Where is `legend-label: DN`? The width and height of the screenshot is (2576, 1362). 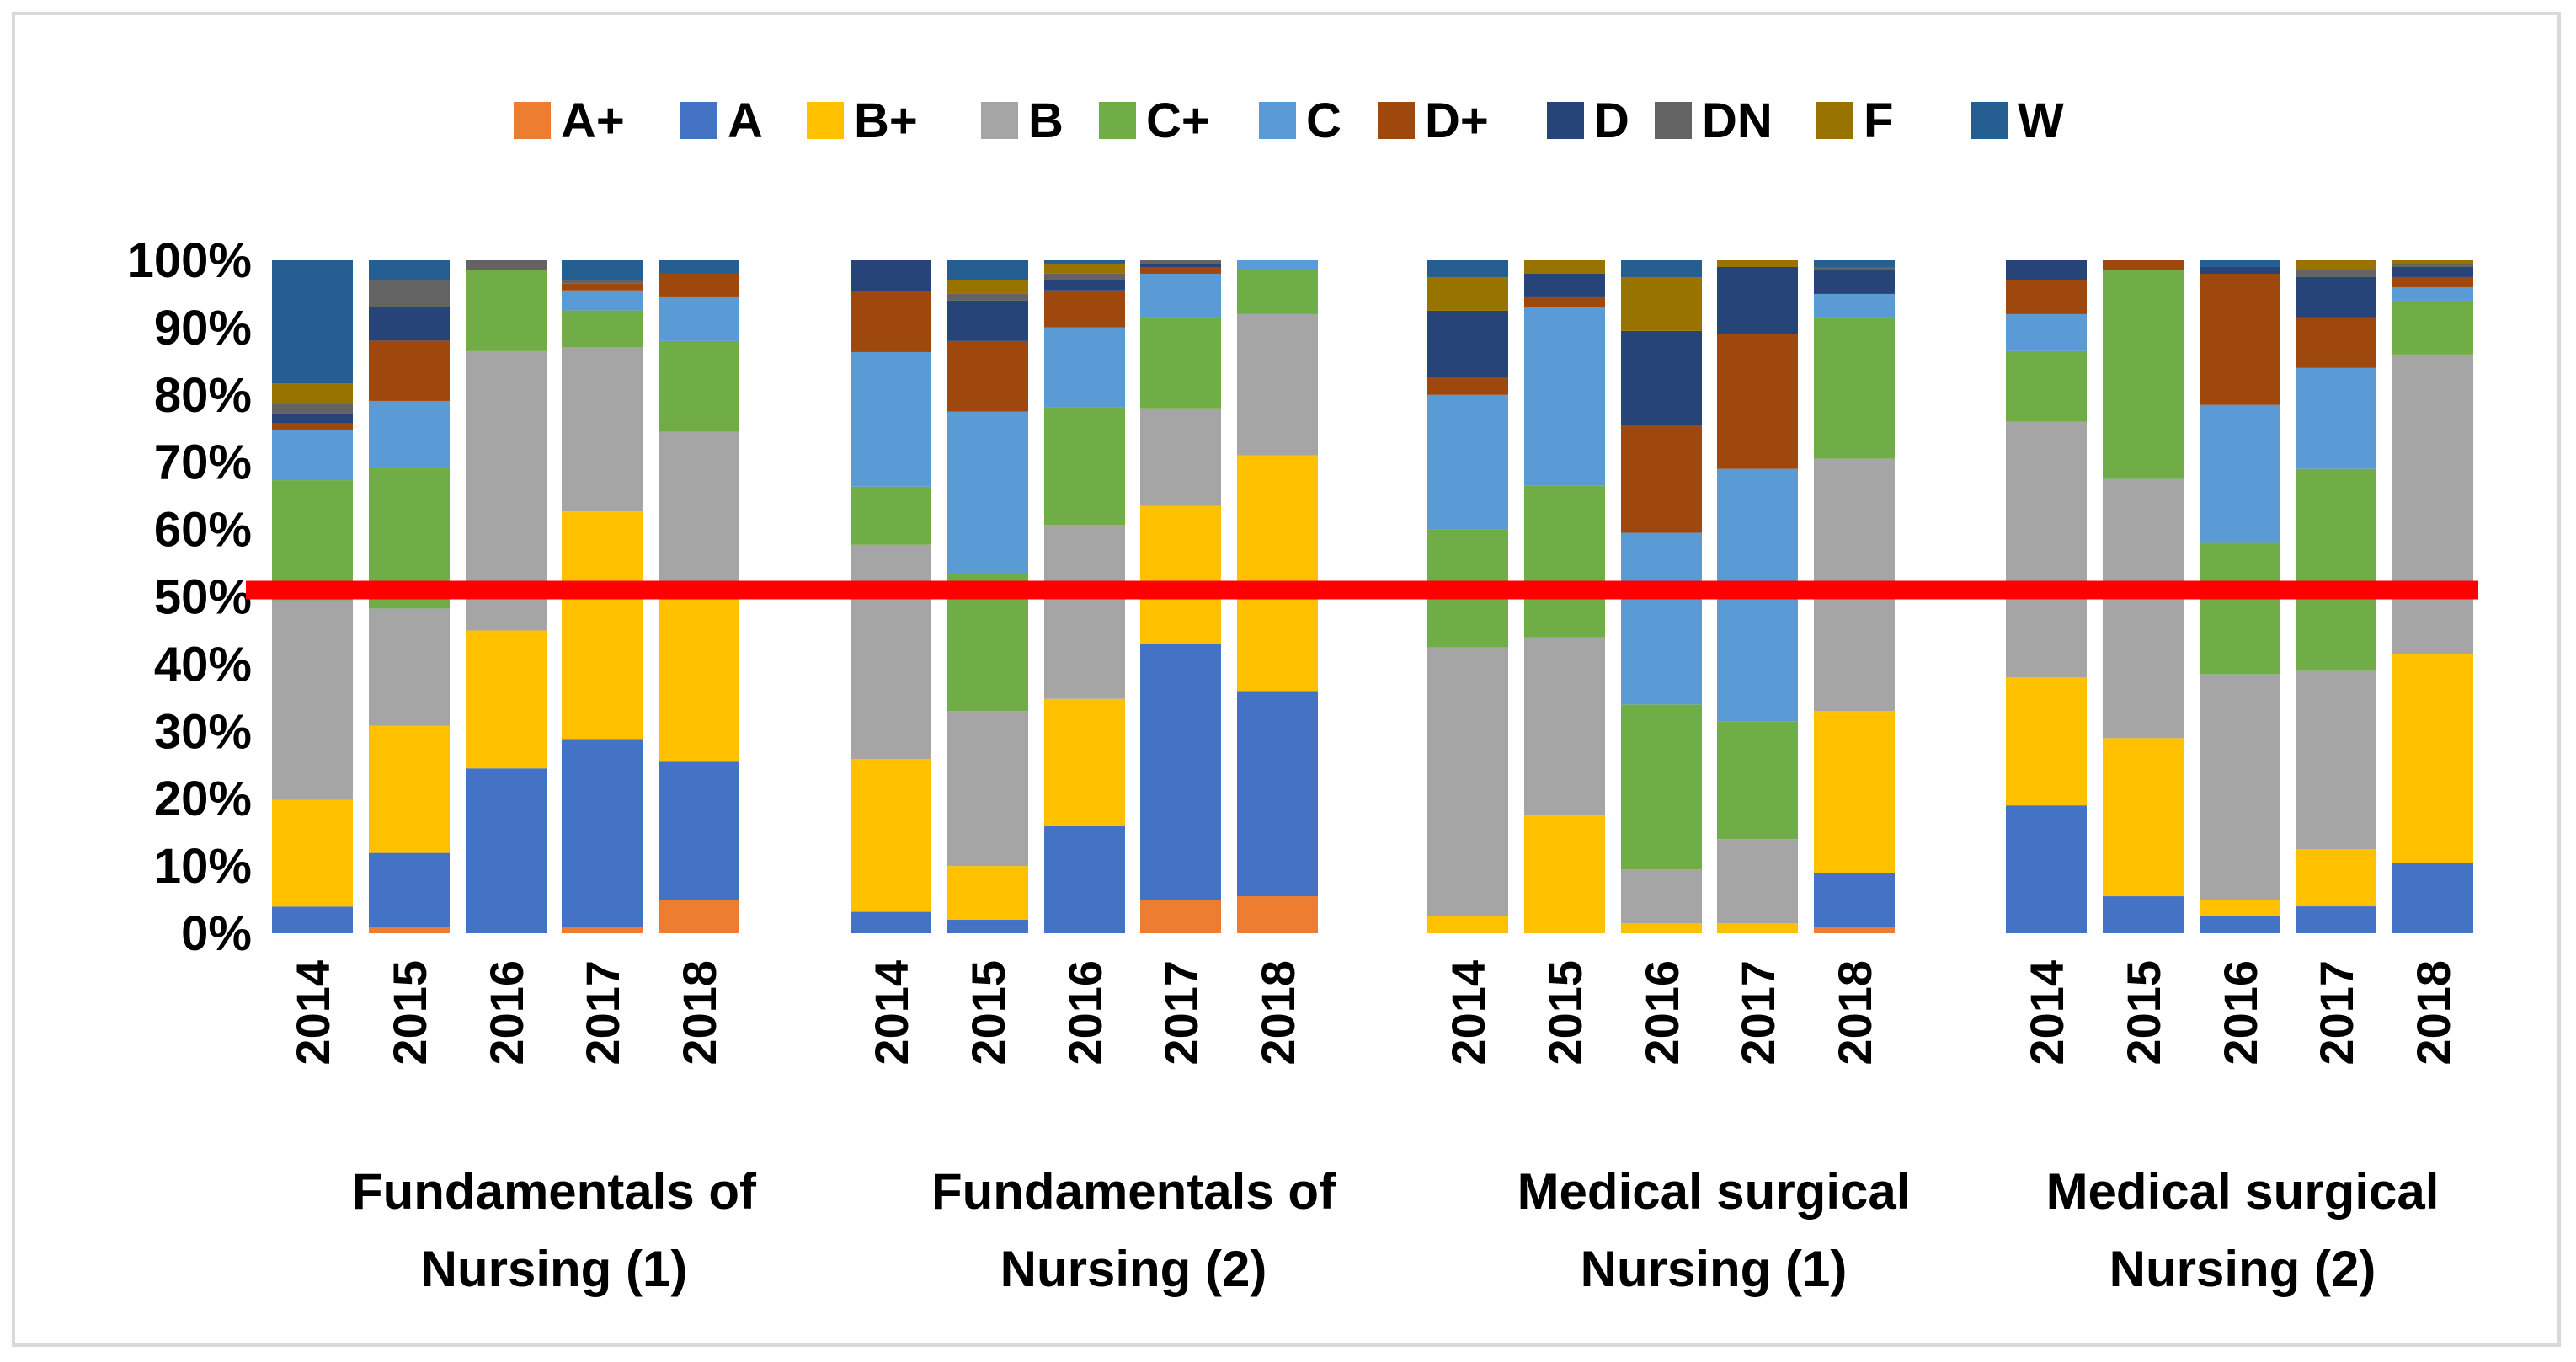 legend-label: DN is located at coordinates (1737, 120).